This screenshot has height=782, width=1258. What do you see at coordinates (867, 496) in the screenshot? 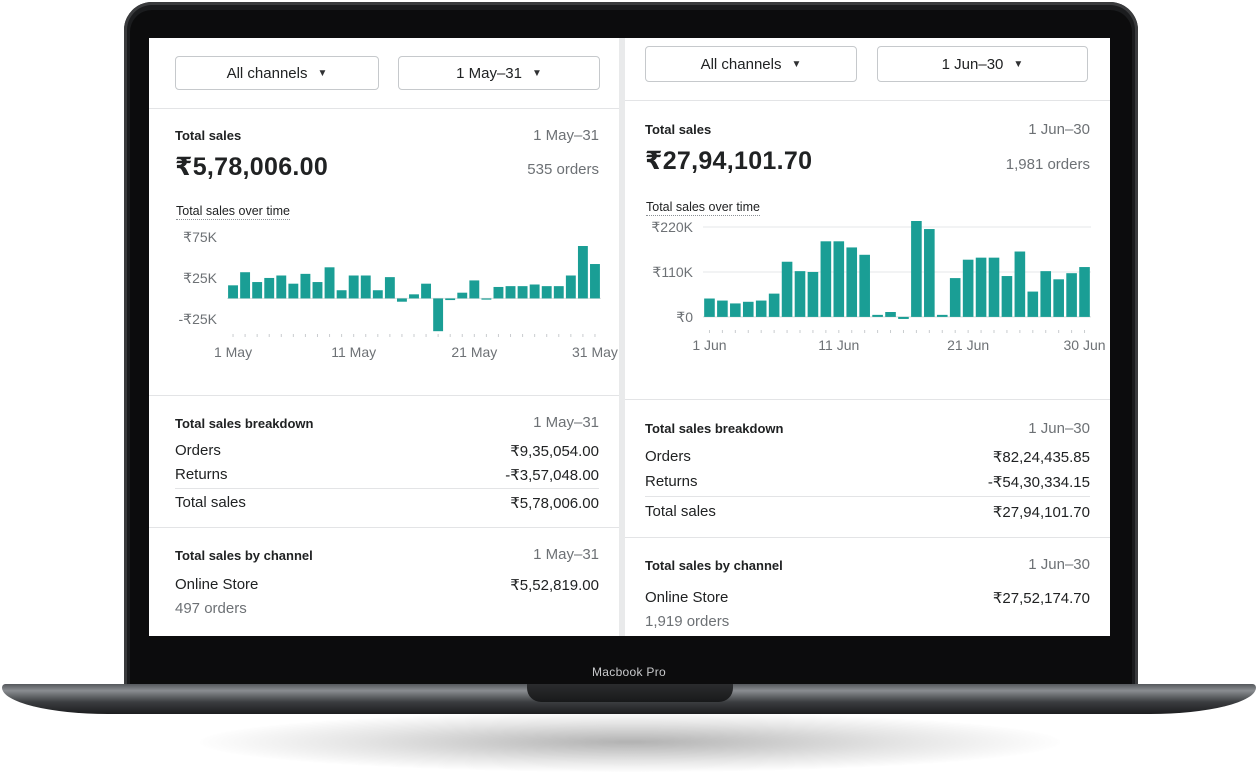
I see `breakdown-divider` at bounding box center [867, 496].